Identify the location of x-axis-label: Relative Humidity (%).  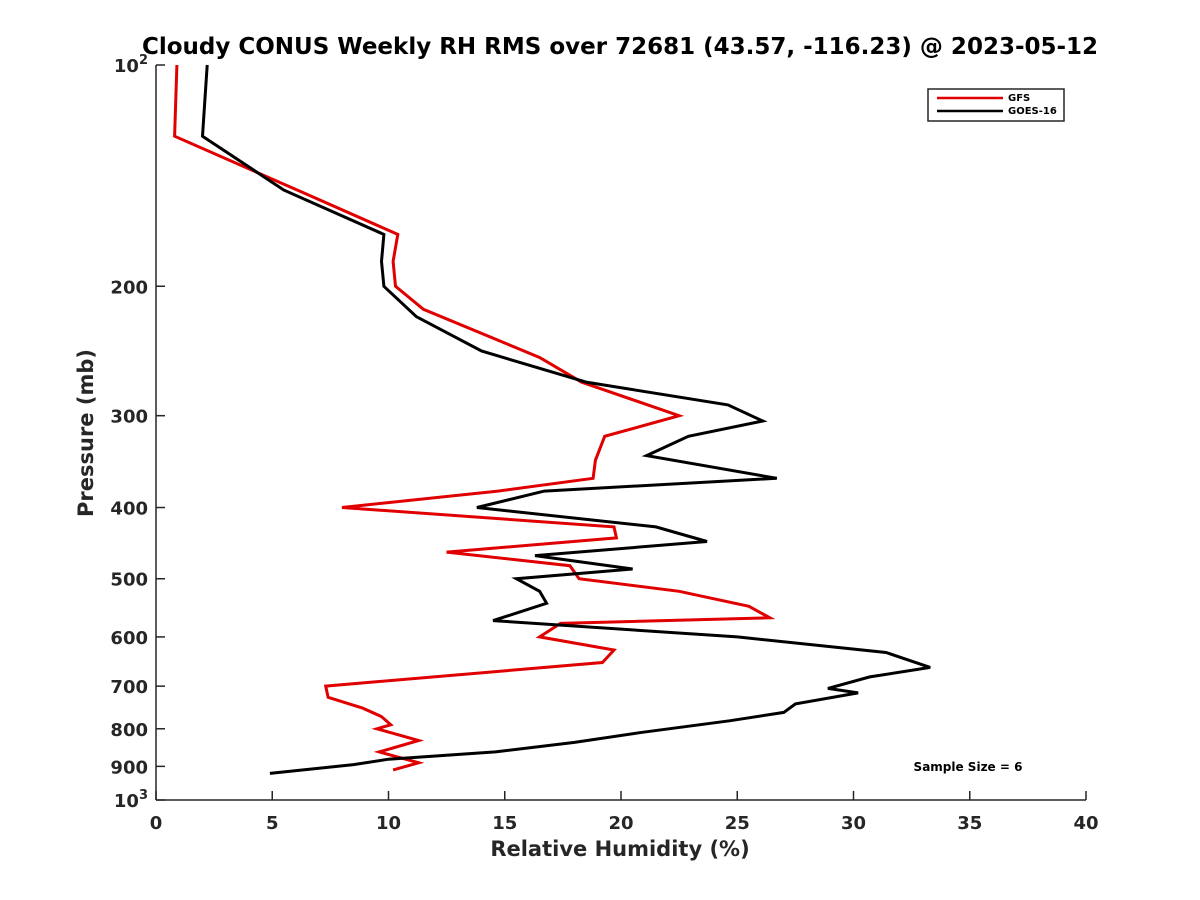
(619, 849).